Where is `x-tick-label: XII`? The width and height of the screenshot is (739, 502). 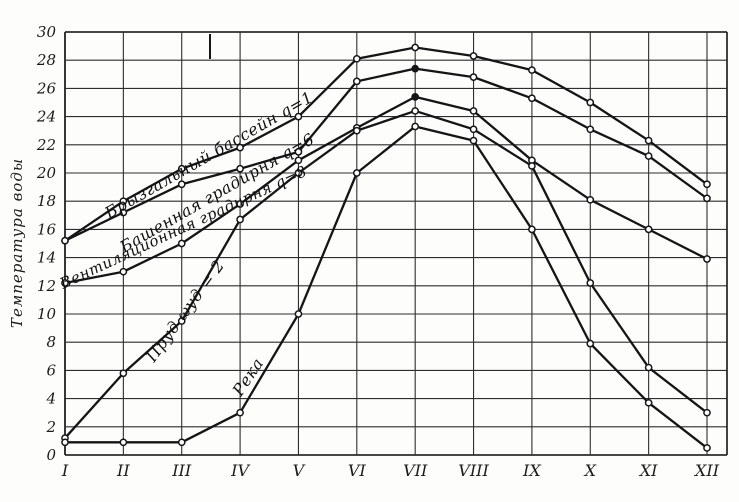
x-tick-label: XII is located at coordinates (706, 470).